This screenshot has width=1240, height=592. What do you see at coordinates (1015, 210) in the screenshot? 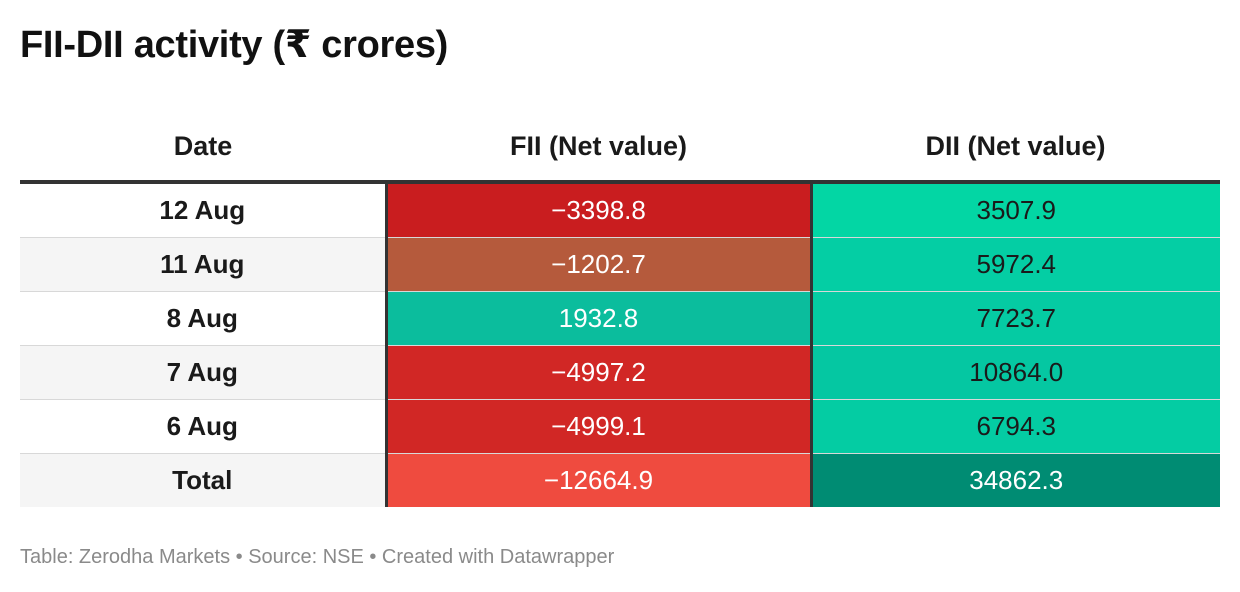
I see `dii-value-cell: 3507.9` at bounding box center [1015, 210].